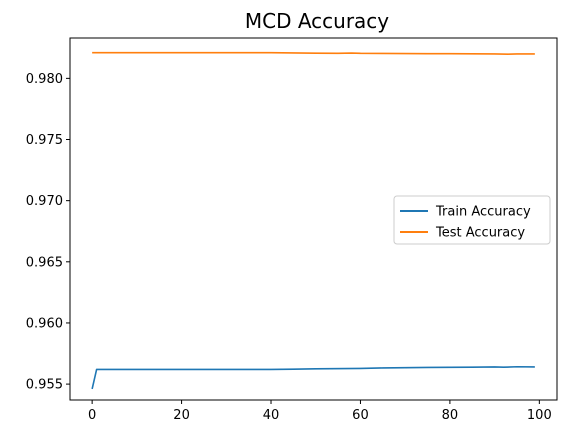  Describe the element at coordinates (271, 415) in the screenshot. I see `x-tick-label: 40` at that location.